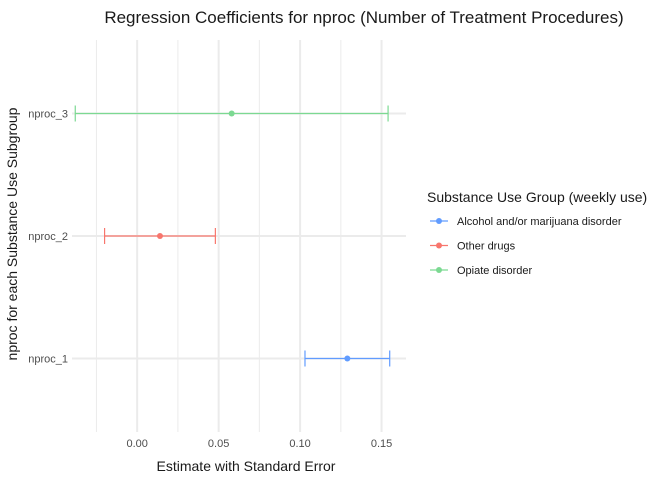 Image resolution: width=672 pixels, height=480 pixels. What do you see at coordinates (495, 271) in the screenshot?
I see `legend-label: Opiate disorder` at bounding box center [495, 271].